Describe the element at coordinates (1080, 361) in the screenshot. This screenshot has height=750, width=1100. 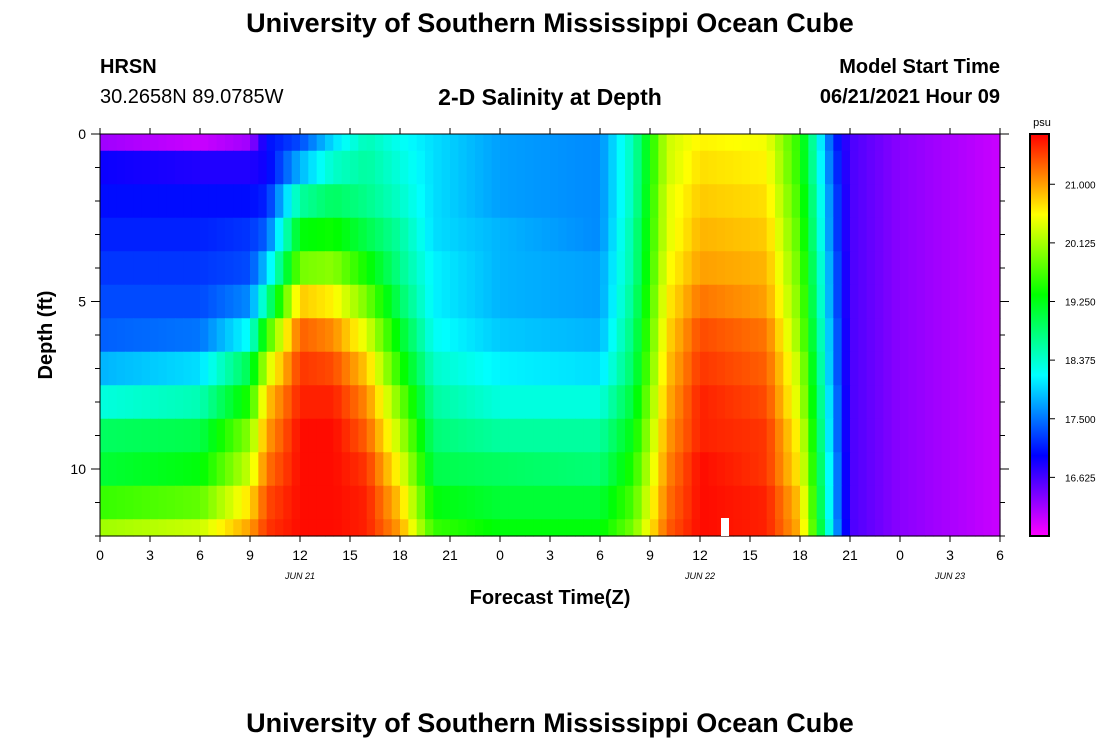
I see `colorbar-tick-label: 18.375` at that location.